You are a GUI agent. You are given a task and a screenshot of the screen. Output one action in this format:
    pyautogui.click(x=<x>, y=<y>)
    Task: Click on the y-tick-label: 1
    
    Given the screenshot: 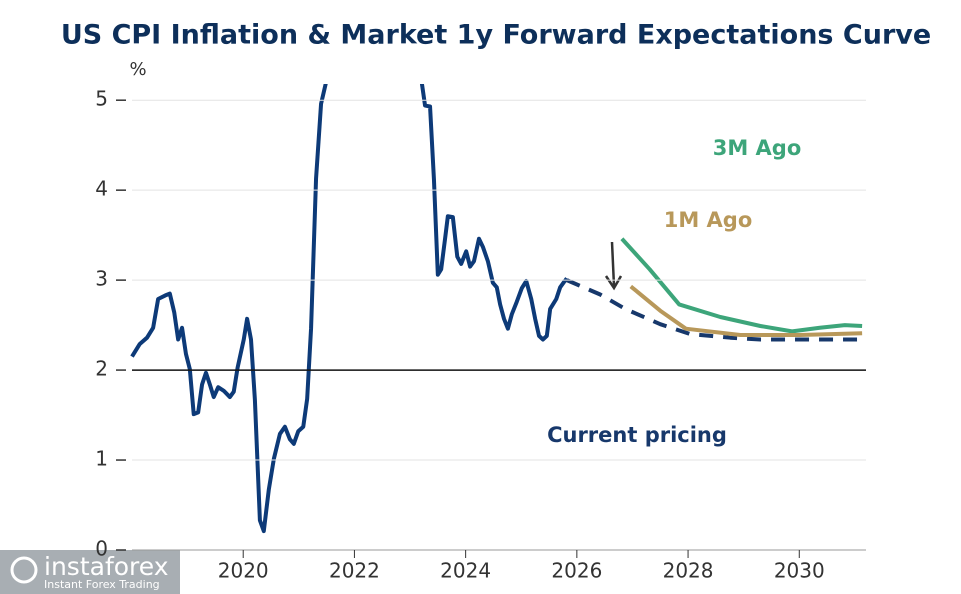 What is the action you would take?
    pyautogui.click(x=101, y=459)
    